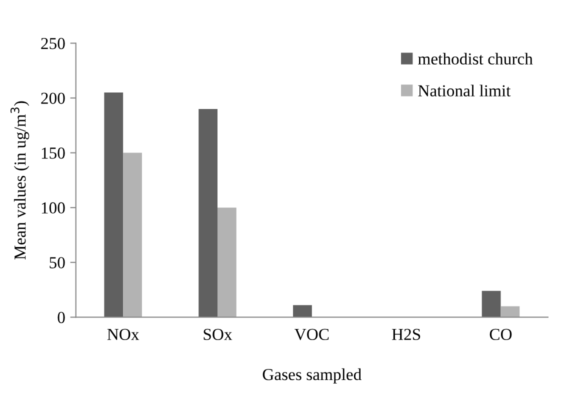  What do you see at coordinates (123, 334) in the screenshot?
I see `x-tick-label: NOx` at bounding box center [123, 334].